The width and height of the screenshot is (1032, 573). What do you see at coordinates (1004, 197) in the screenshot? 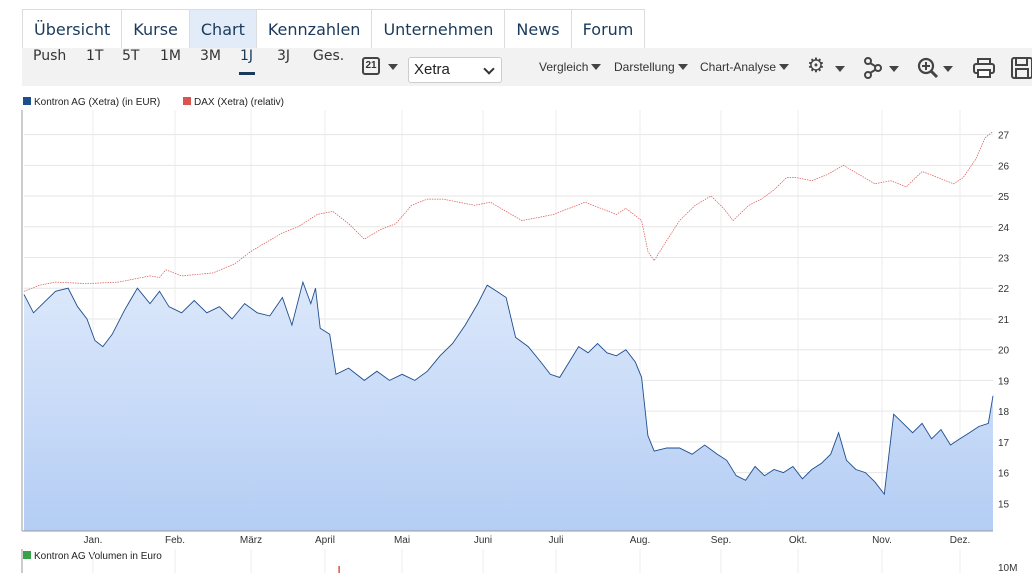
I see `y-tick-label: 25` at bounding box center [1004, 197].